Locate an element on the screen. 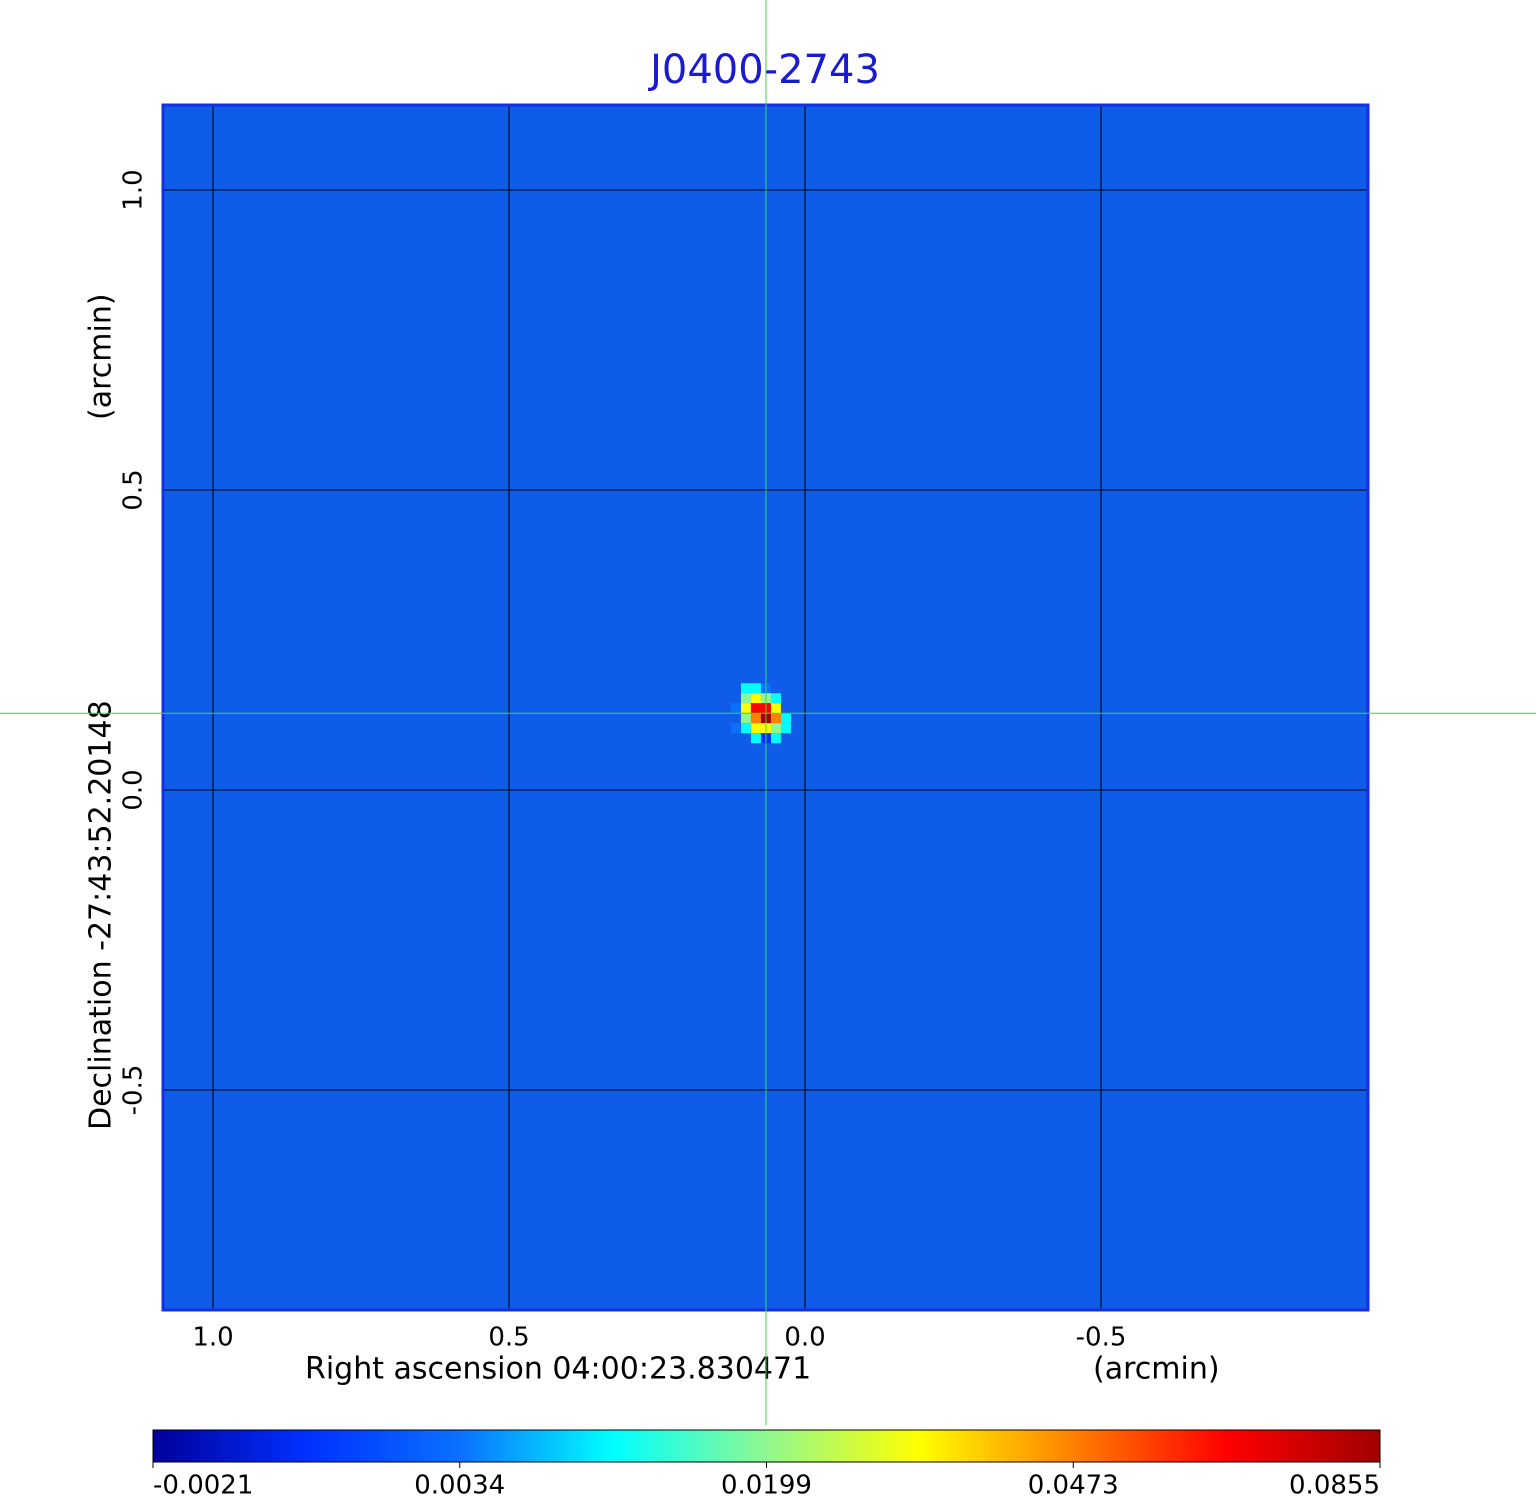 This screenshot has height=1500, width=1536. x-axis-label: Right ascension 04:00:23.830471 is located at coordinates (558, 1369).